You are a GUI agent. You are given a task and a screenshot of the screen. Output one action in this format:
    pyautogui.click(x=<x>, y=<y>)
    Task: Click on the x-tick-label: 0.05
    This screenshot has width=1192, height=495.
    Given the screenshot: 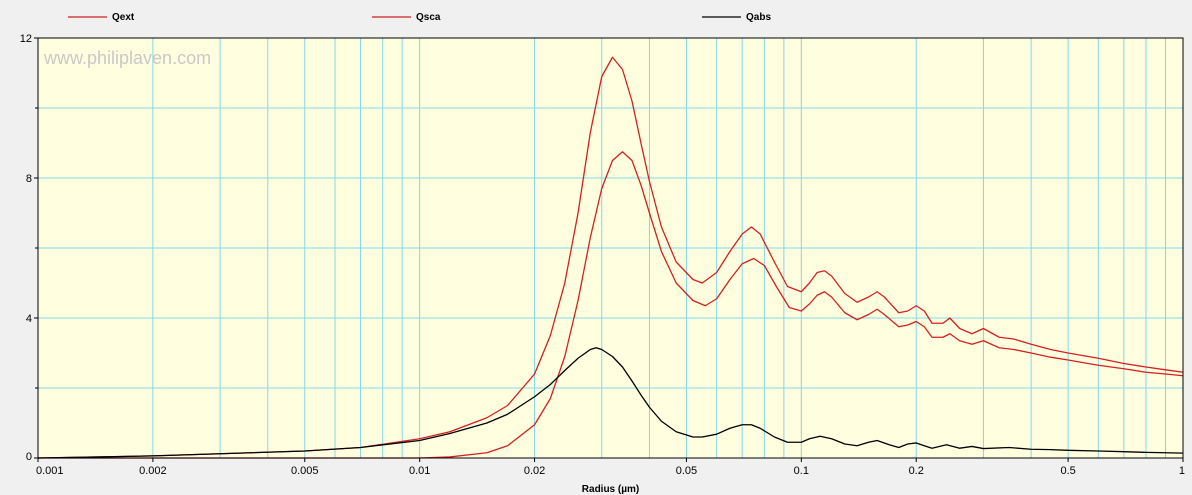 What is the action you would take?
    pyautogui.click(x=686, y=471)
    